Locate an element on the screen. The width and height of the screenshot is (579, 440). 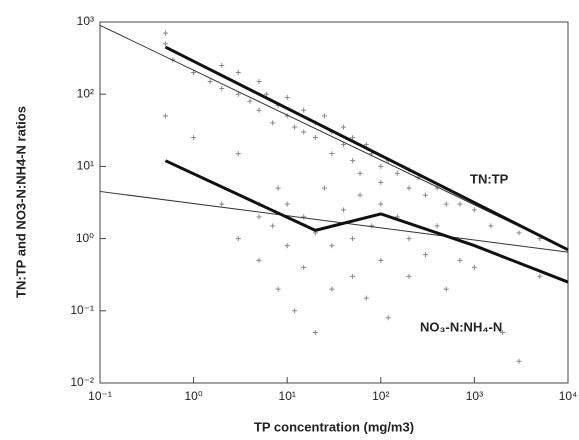
x-tick-label: 10² is located at coordinates (380, 396).